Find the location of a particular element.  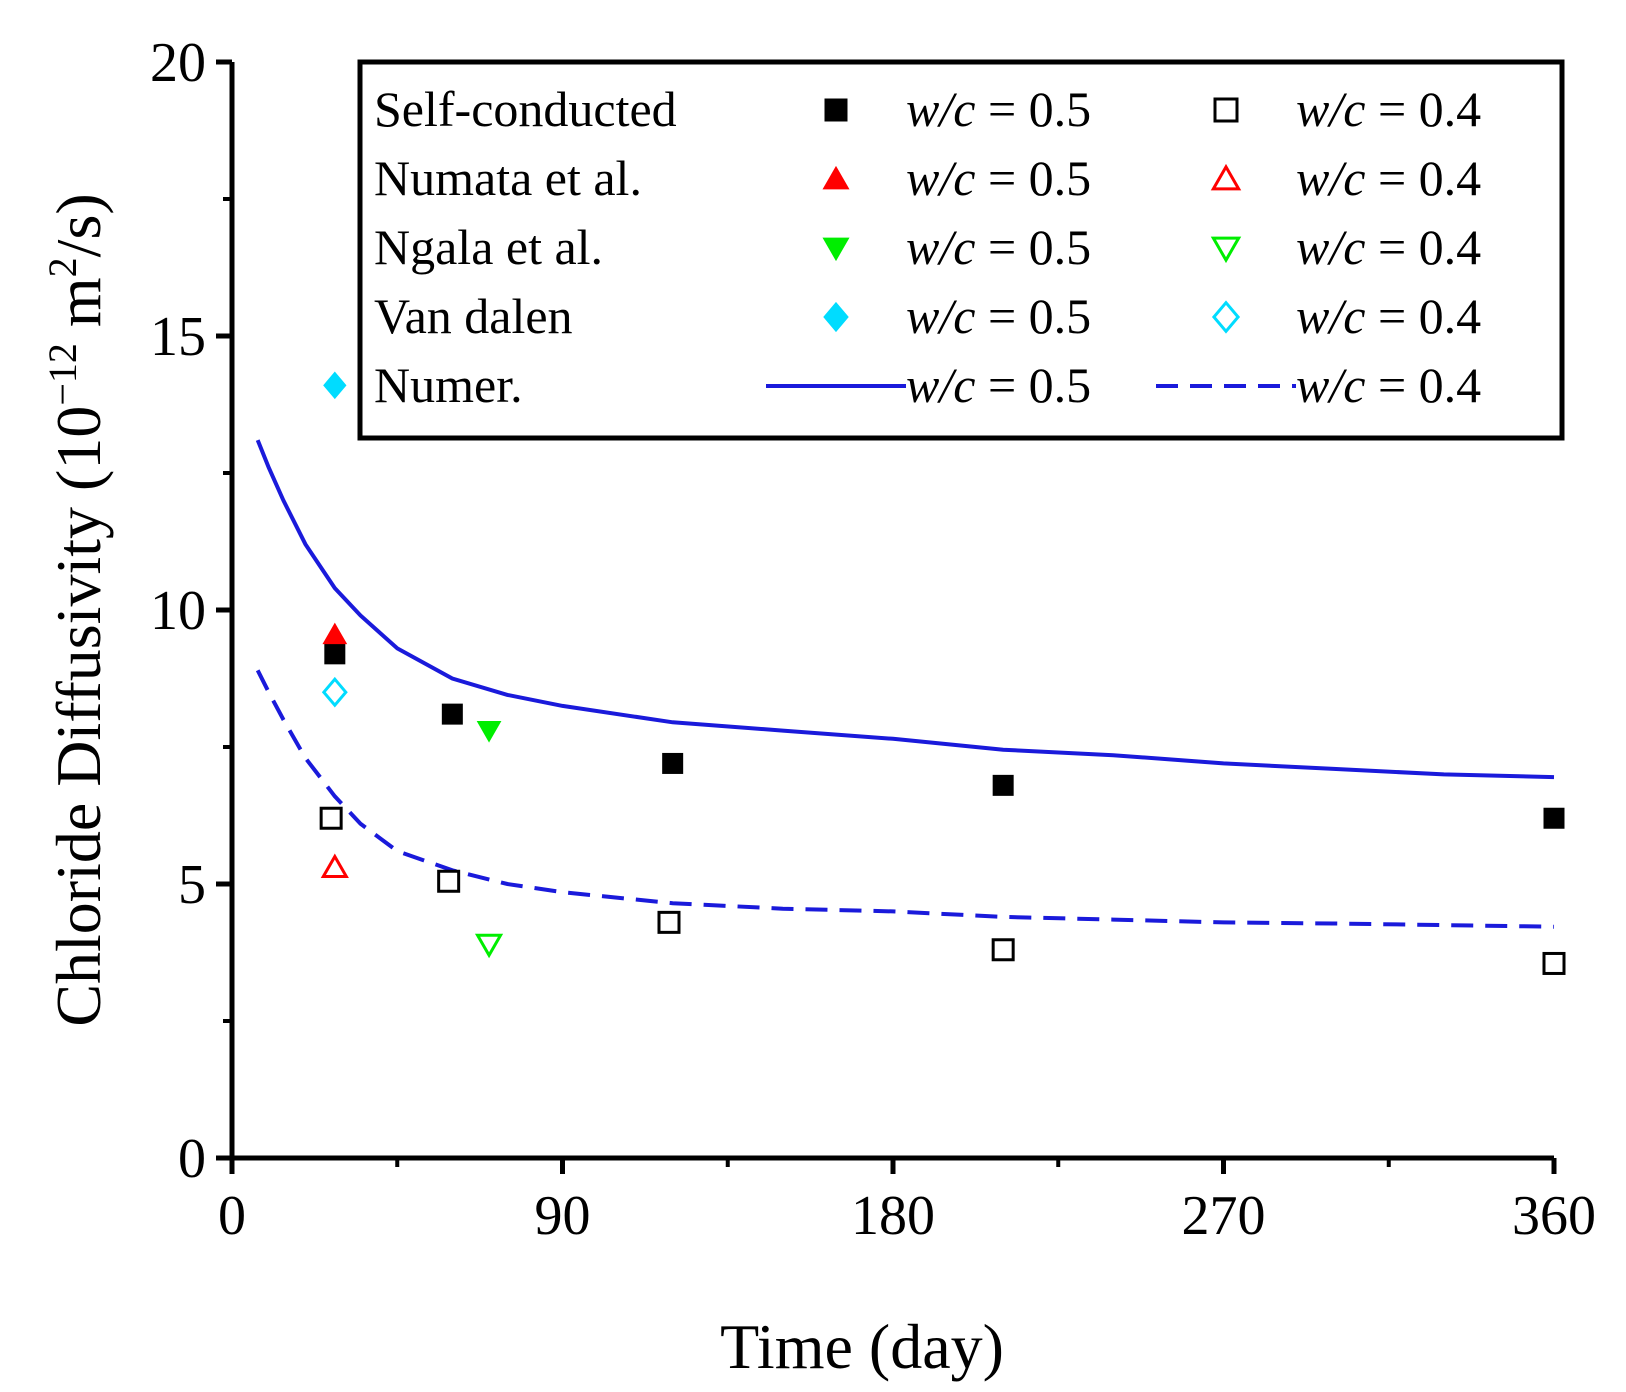

y-tick-label: 20 is located at coordinates (178, 63).